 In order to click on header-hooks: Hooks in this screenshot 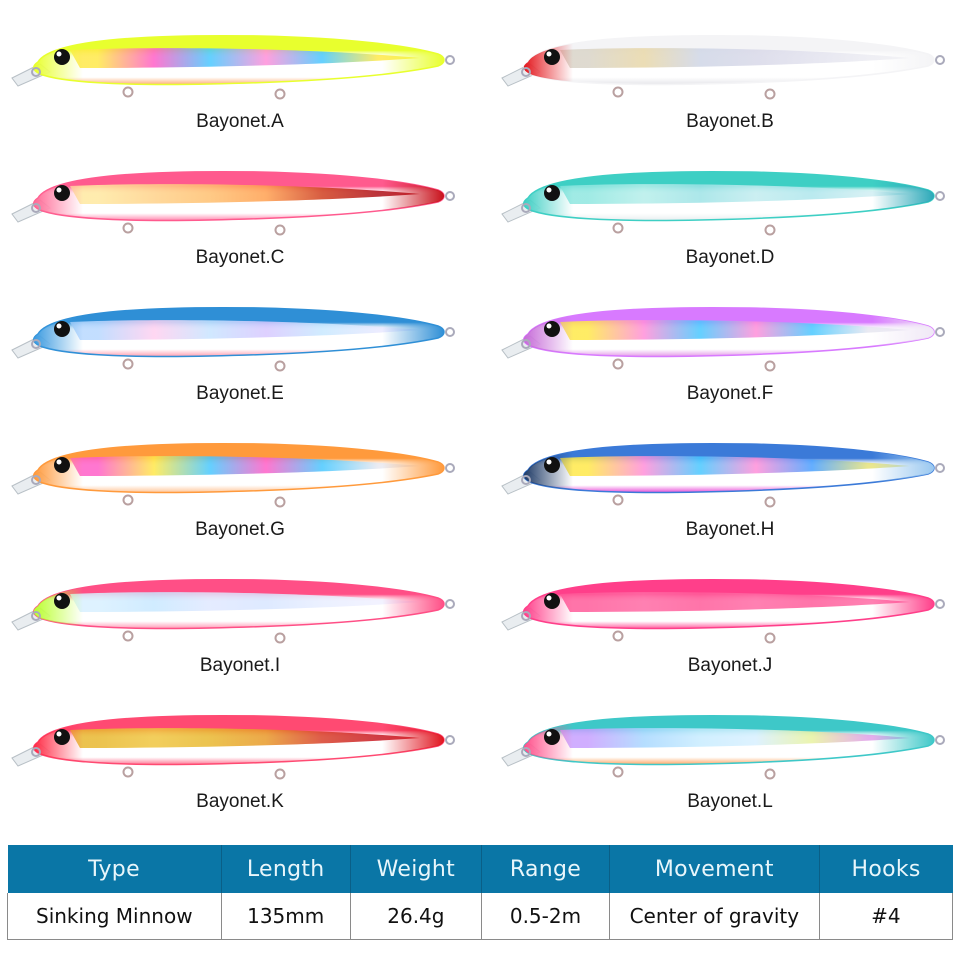, I will do `click(886, 869)`.